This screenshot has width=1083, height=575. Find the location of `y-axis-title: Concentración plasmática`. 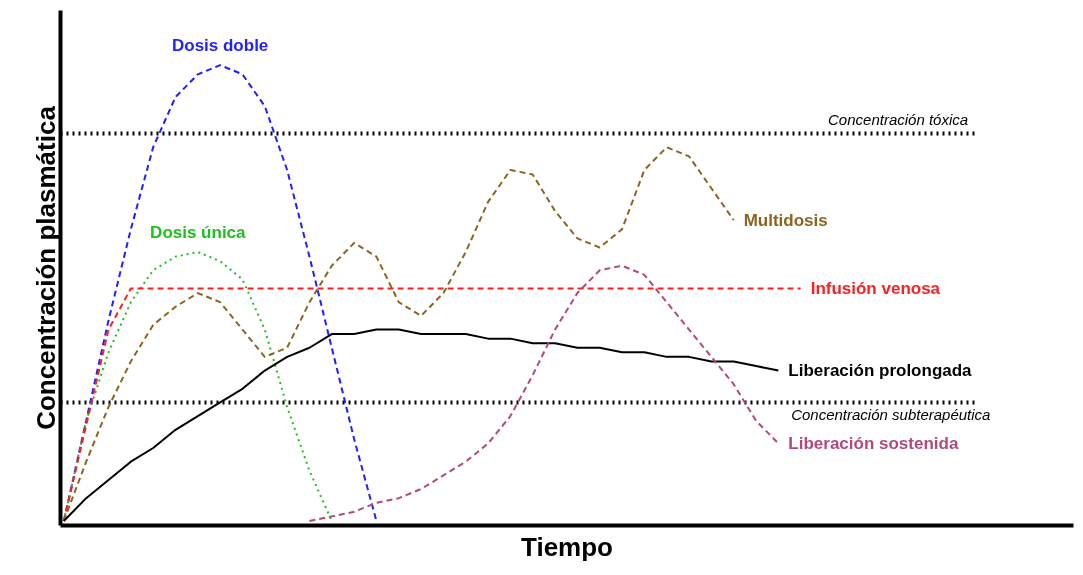

y-axis-title: Concentración plasmática is located at coordinates (45, 267).